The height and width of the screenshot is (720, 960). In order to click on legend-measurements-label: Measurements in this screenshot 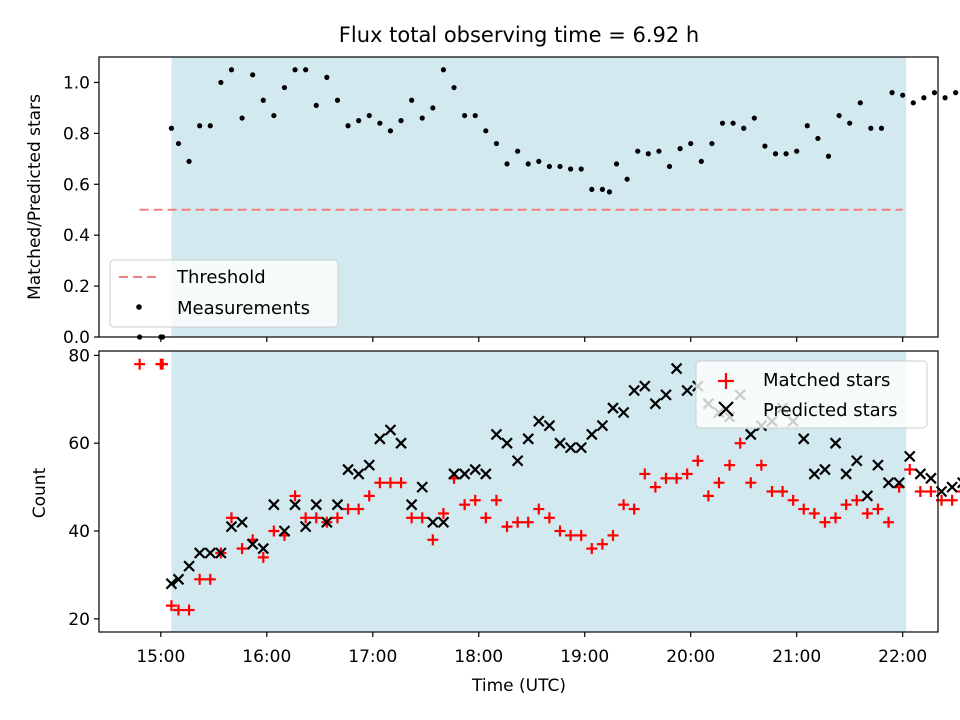, I will do `click(243, 308)`.